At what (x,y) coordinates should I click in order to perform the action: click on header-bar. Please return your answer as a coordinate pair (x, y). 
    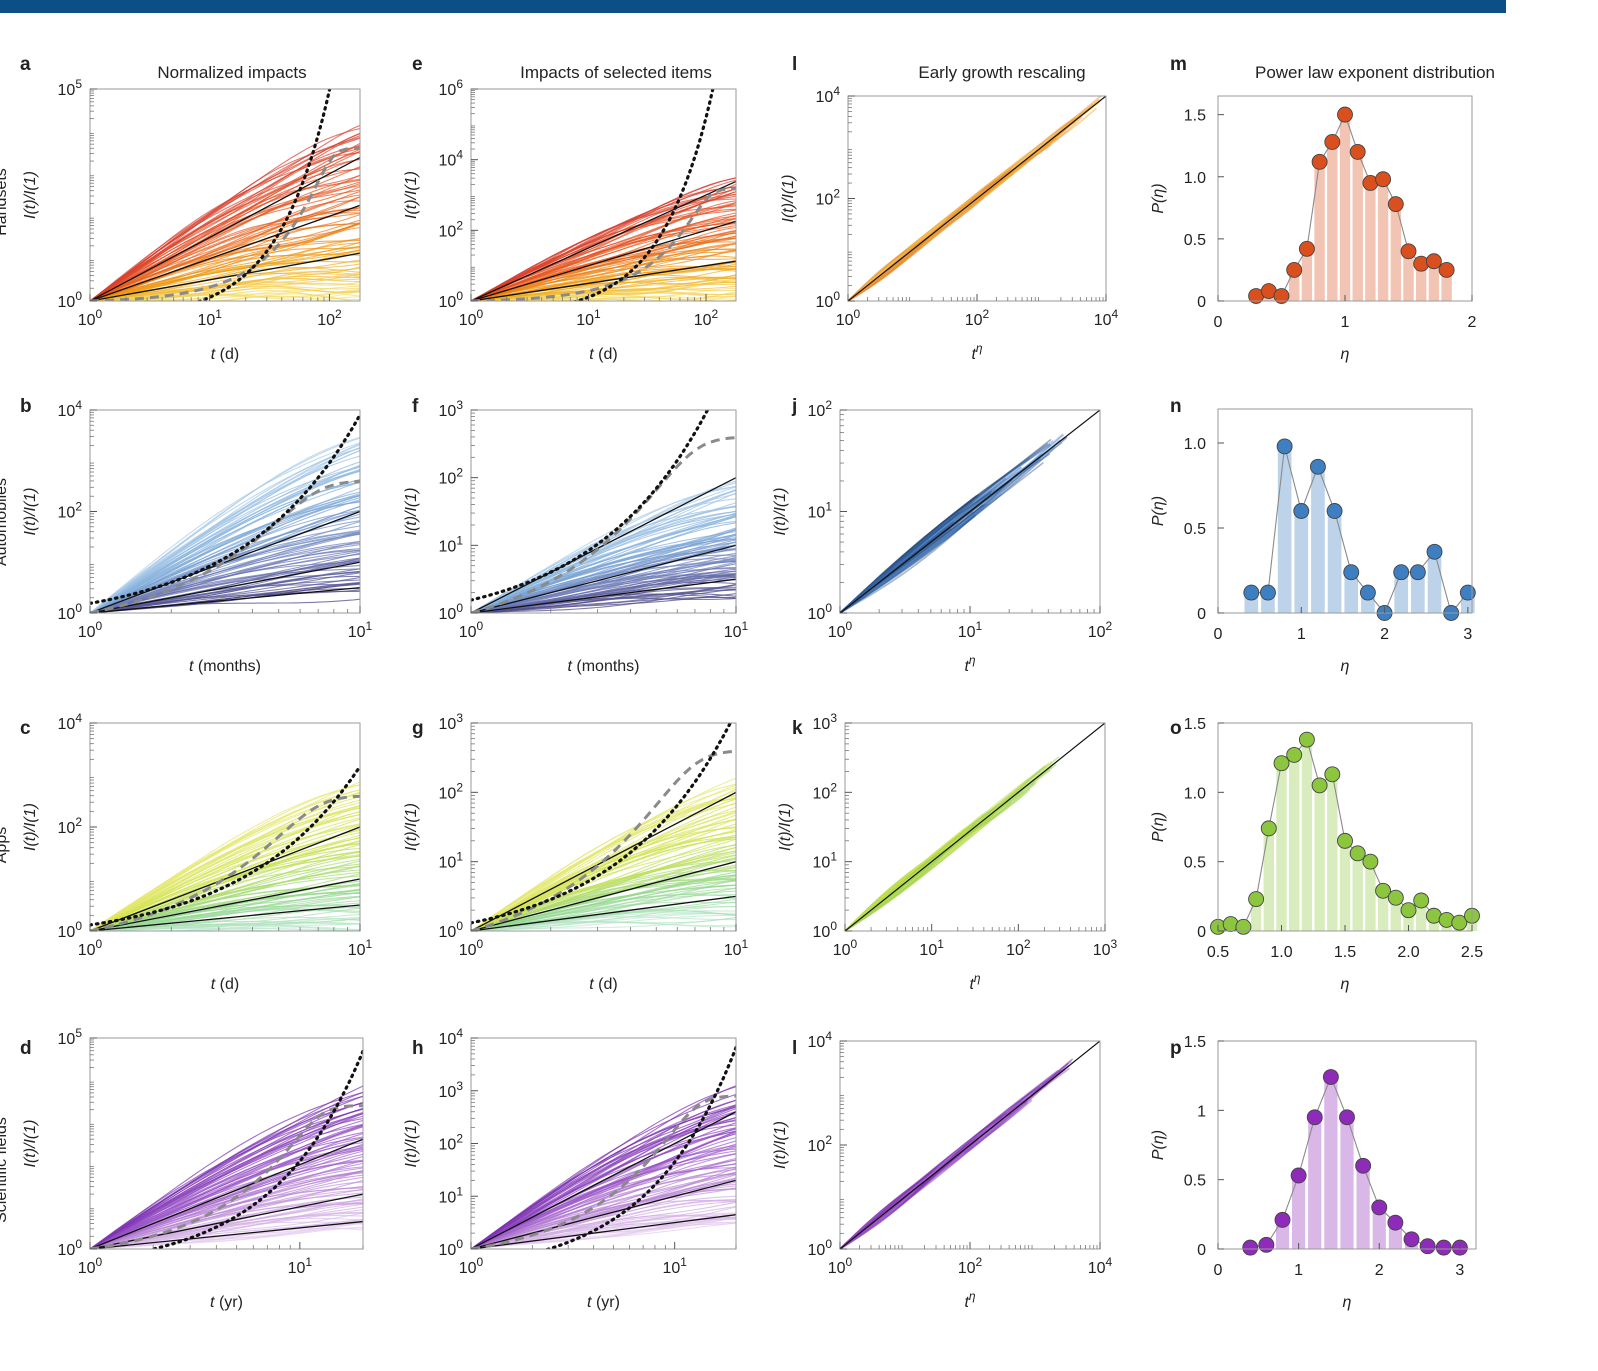
    Looking at the image, I should click on (753, 6).